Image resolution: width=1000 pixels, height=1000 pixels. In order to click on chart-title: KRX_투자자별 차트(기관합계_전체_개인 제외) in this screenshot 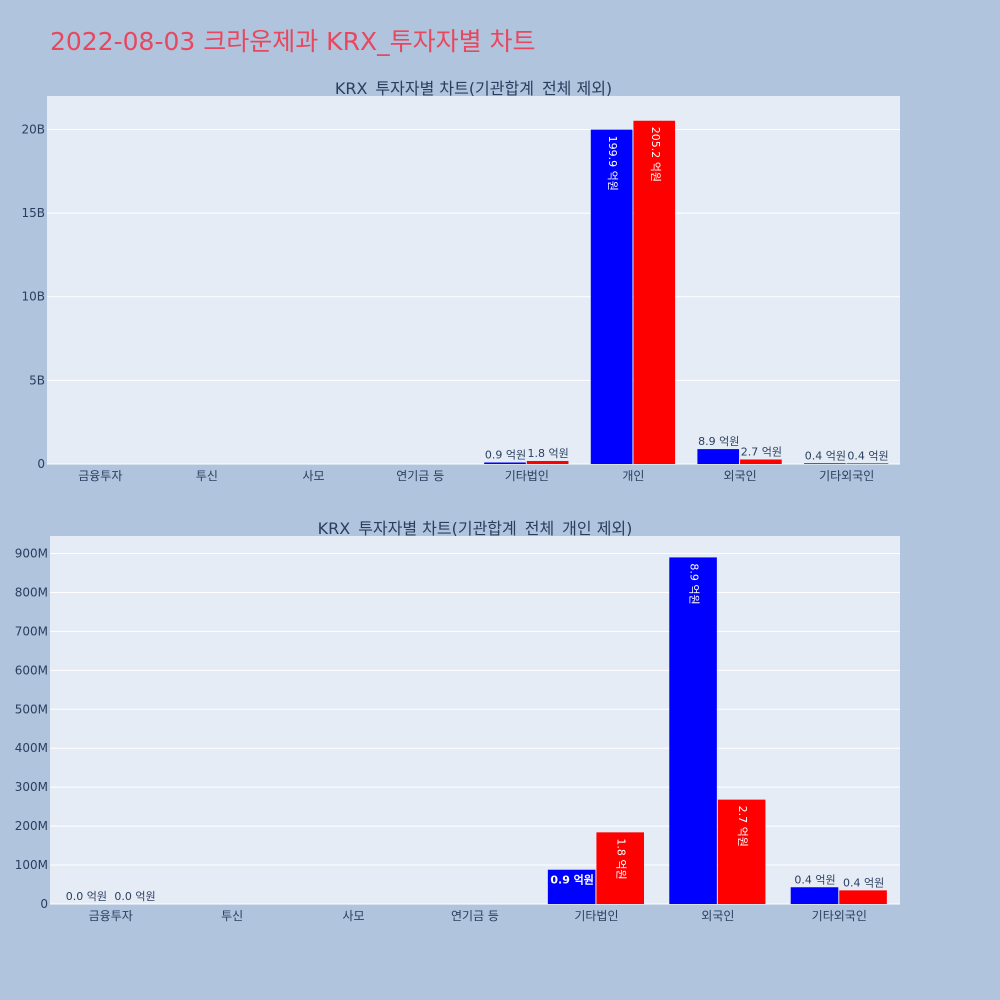, I will do `click(475, 529)`.